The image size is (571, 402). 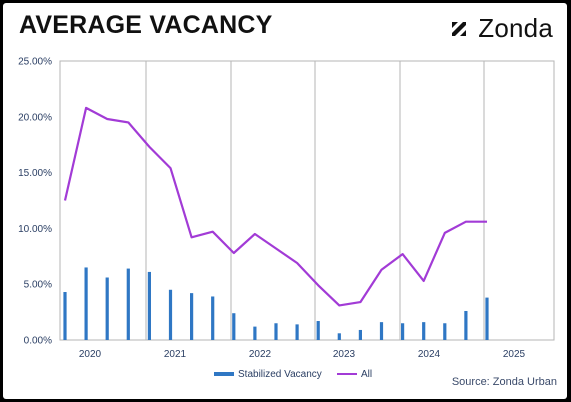 I want to click on logo-text: Zonda, so click(x=515, y=28).